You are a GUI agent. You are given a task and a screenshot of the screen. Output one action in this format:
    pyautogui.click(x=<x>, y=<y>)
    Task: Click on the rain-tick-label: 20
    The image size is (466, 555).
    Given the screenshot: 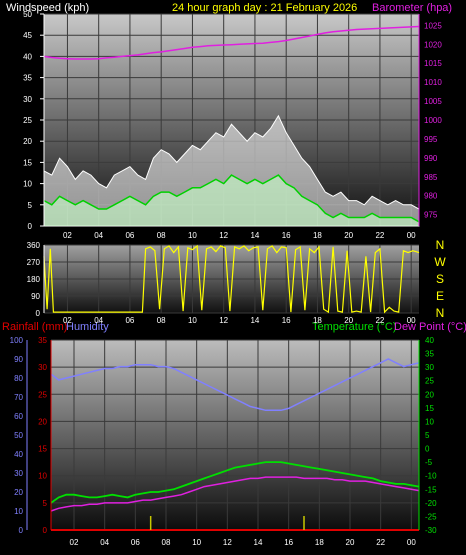 What is the action you would take?
    pyautogui.click(x=42, y=421)
    